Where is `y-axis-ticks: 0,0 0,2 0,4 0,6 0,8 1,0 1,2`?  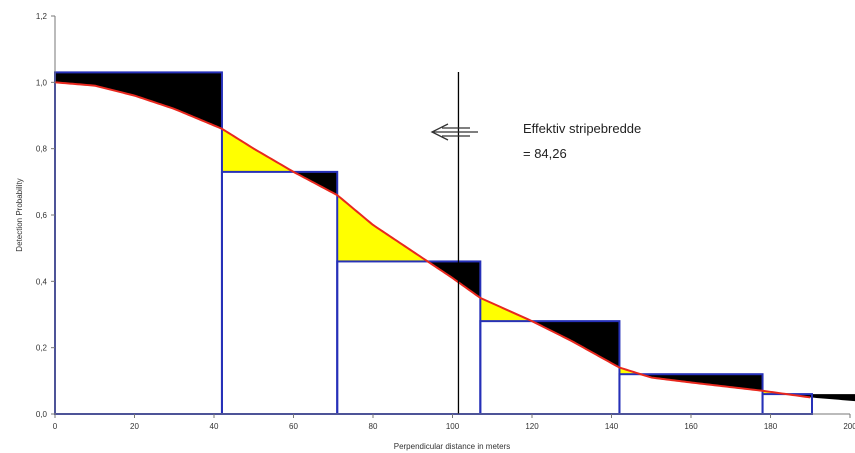 y-axis-ticks: 0,0 0,2 0,4 0,6 0,8 1,0 1,2 is located at coordinates (45, 215).